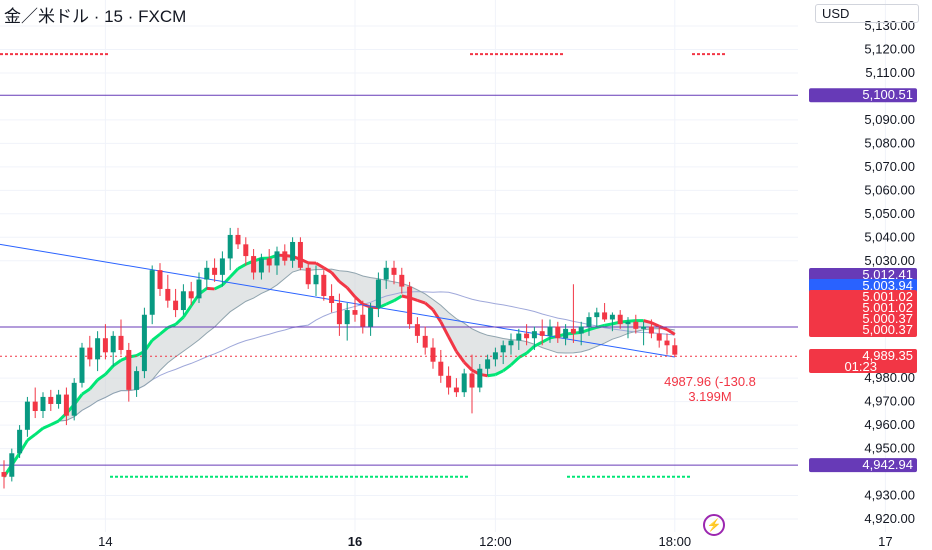 This screenshot has height=550, width=932. I want to click on y-tick-label: 5,030.00, so click(889, 260).